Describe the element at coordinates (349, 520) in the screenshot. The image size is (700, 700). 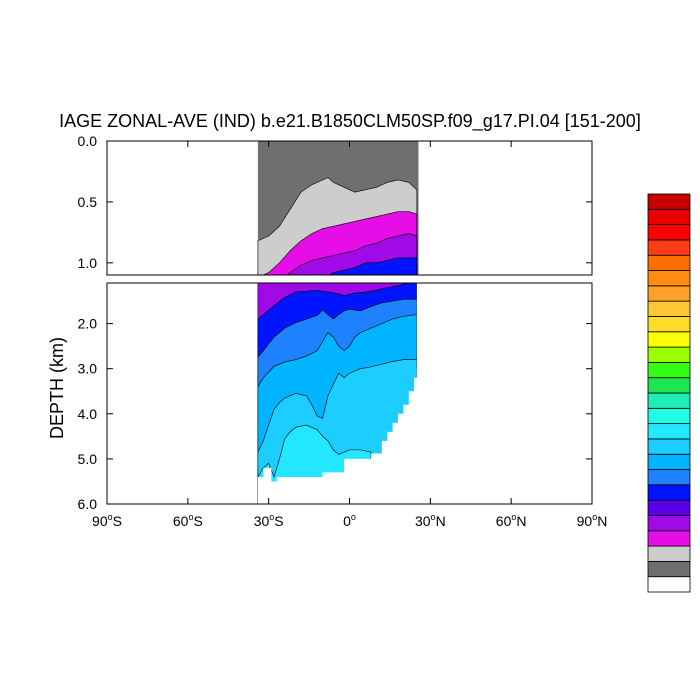
I see `x-tick-label: 0o` at that location.